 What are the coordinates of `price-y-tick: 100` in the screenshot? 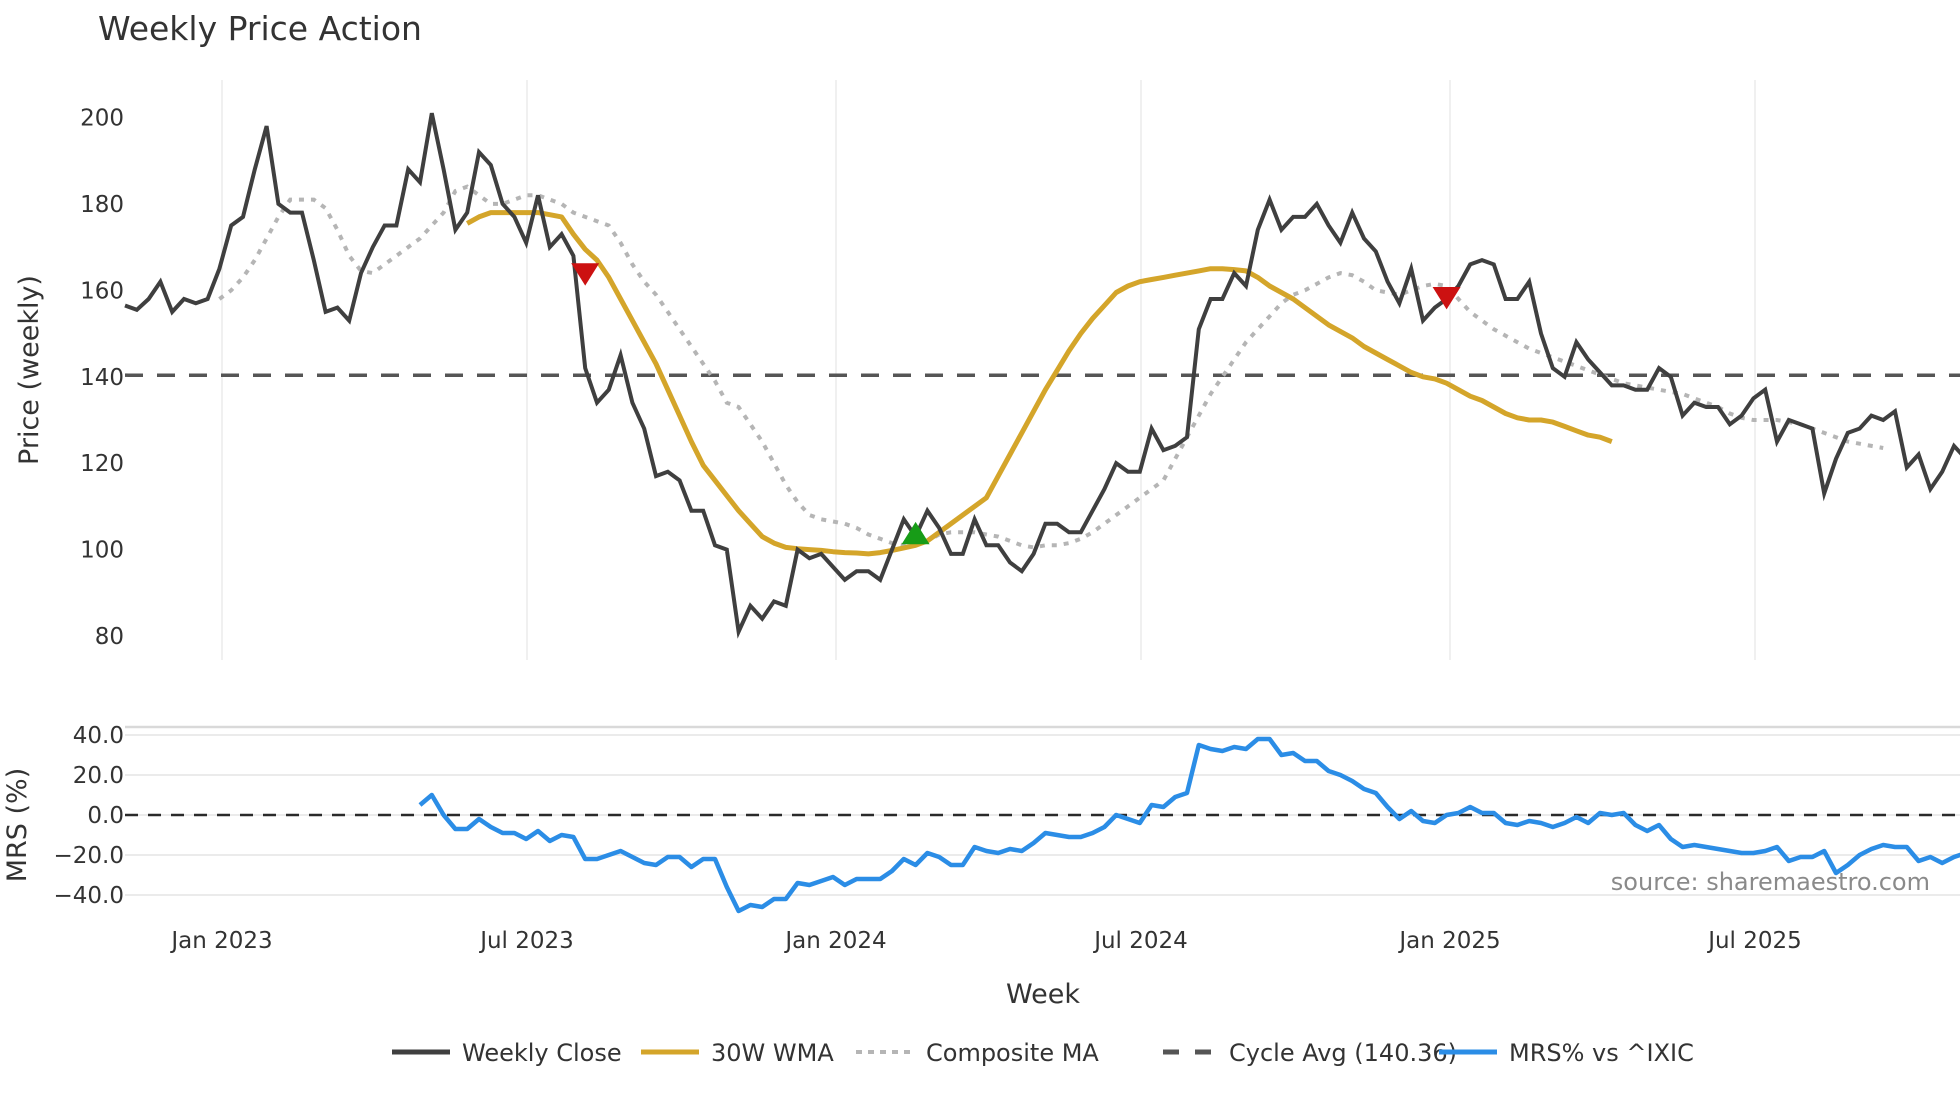 It's located at (102, 551).